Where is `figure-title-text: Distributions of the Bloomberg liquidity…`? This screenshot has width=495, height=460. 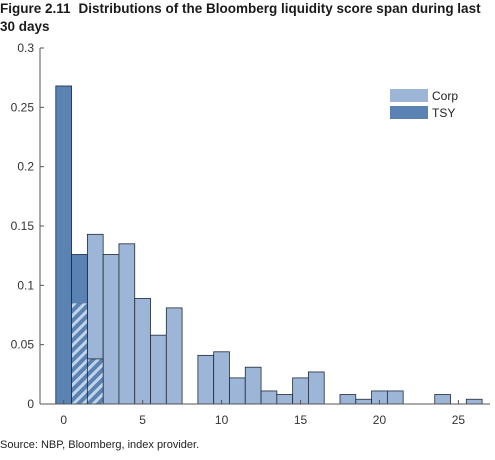
figure-title-text: Distributions of the Bloomberg liquidity… is located at coordinates (240, 17).